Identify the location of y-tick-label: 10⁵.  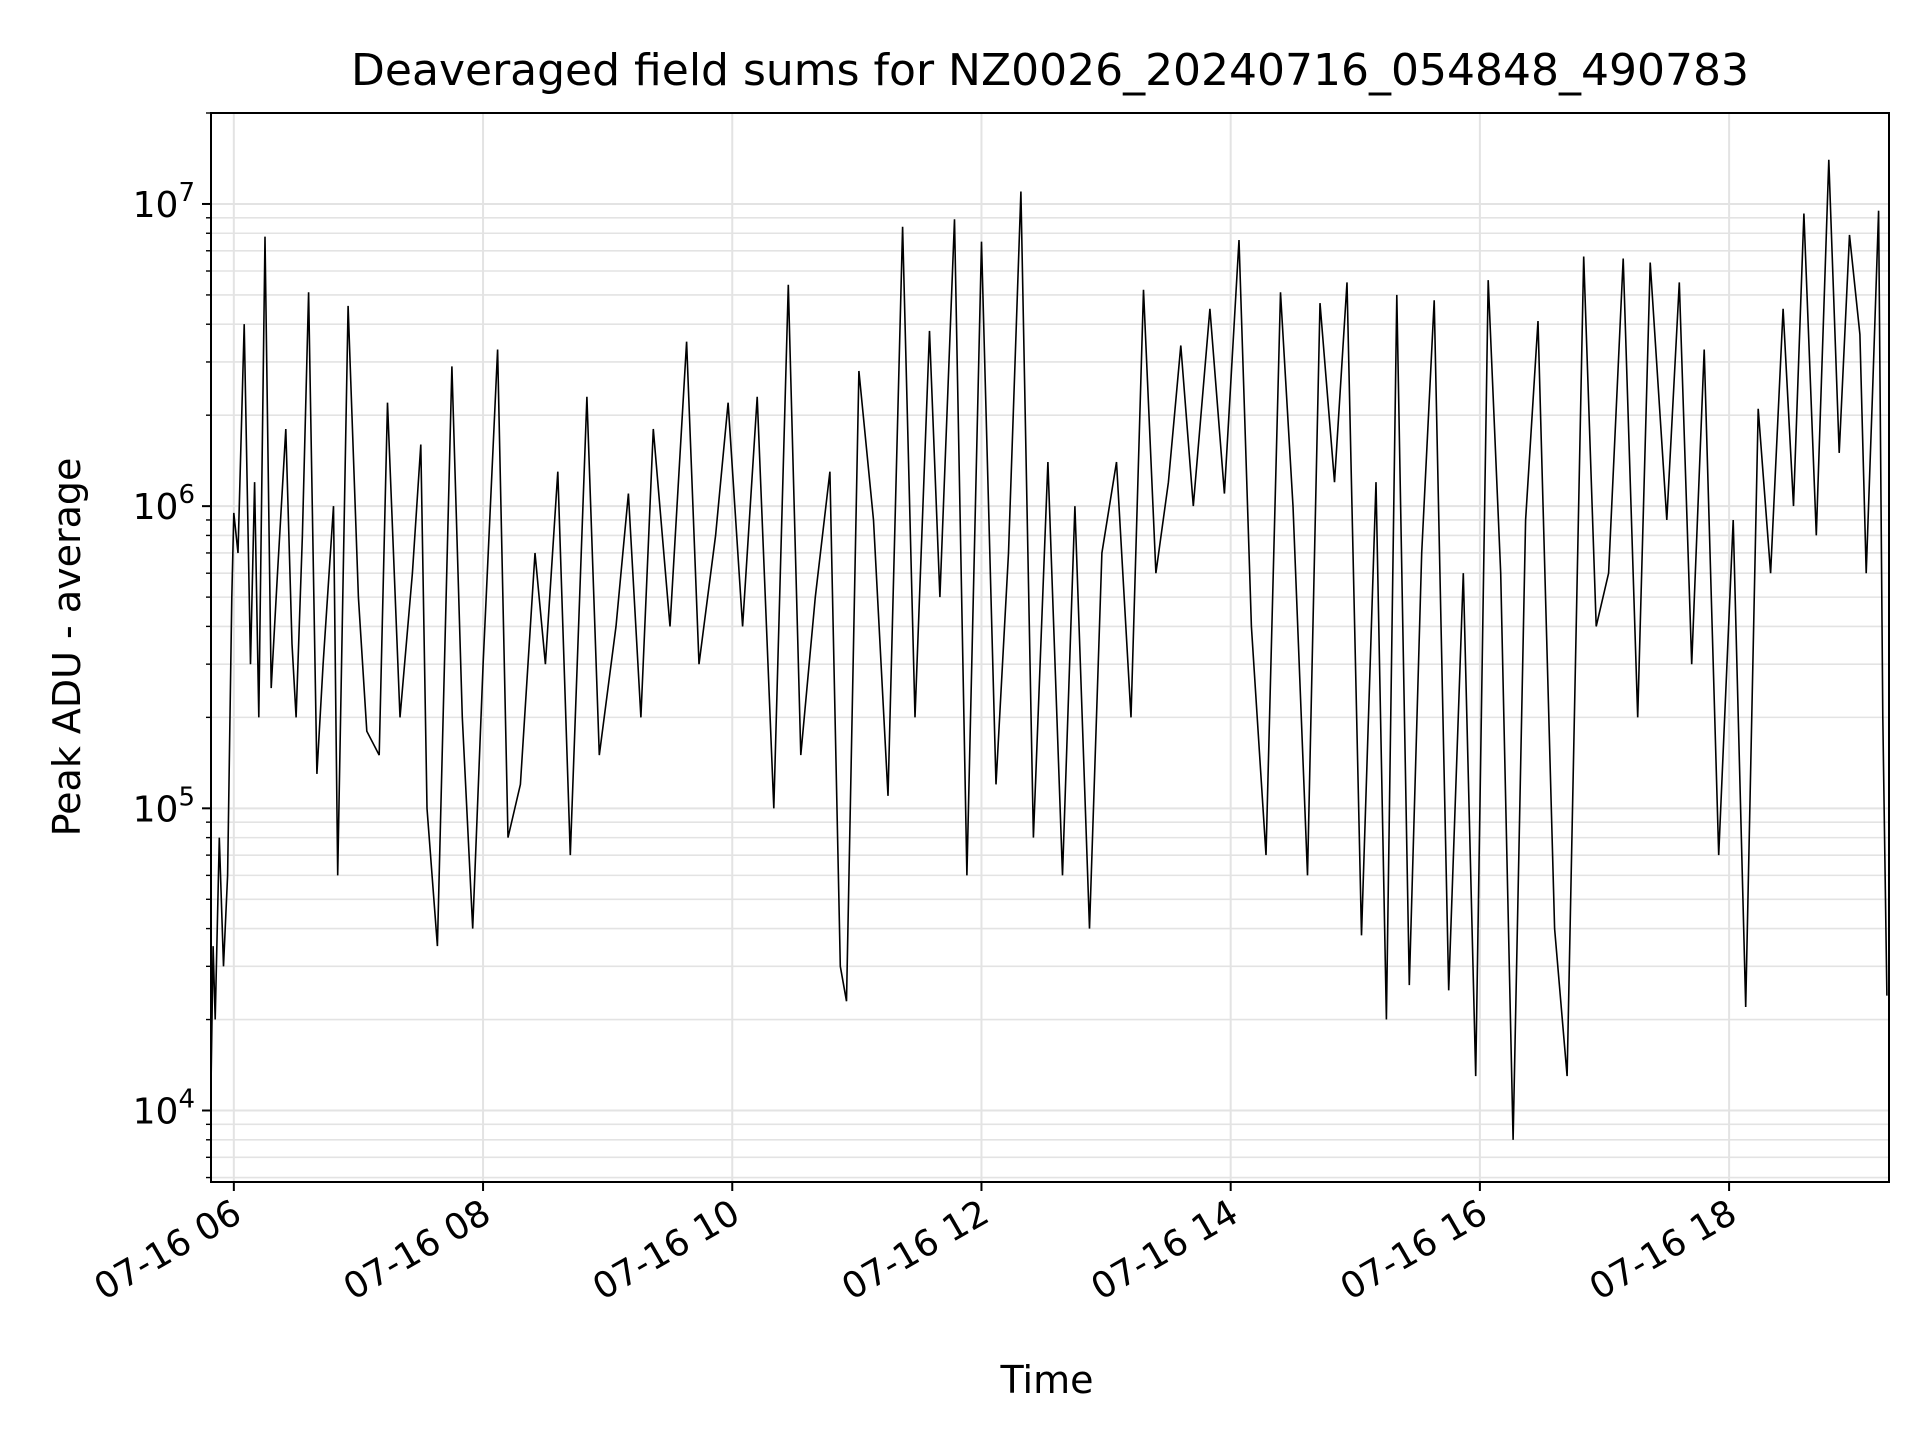
(164, 806).